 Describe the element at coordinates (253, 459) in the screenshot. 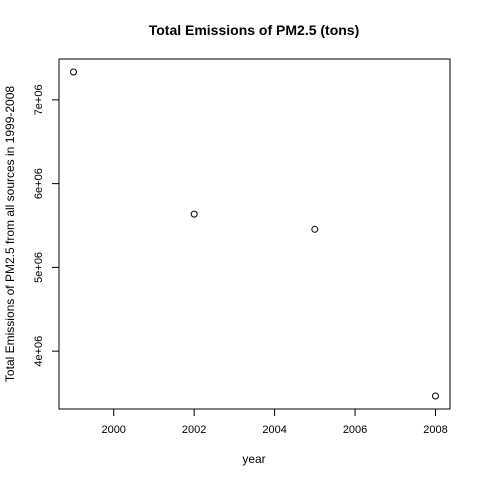

I see `x-axis-label: year` at that location.